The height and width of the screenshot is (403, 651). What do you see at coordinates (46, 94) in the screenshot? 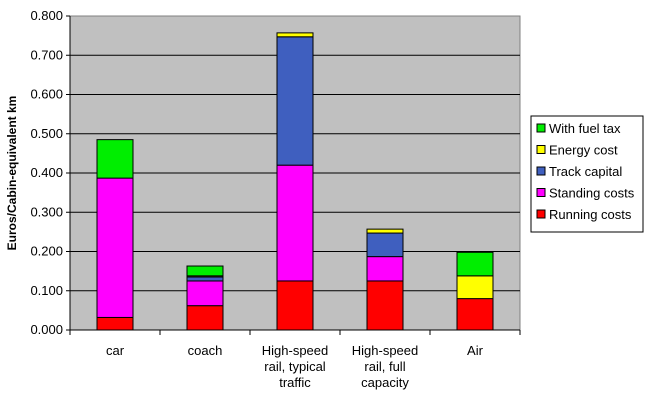
I see `y-tick-label: 0.600` at bounding box center [46, 94].